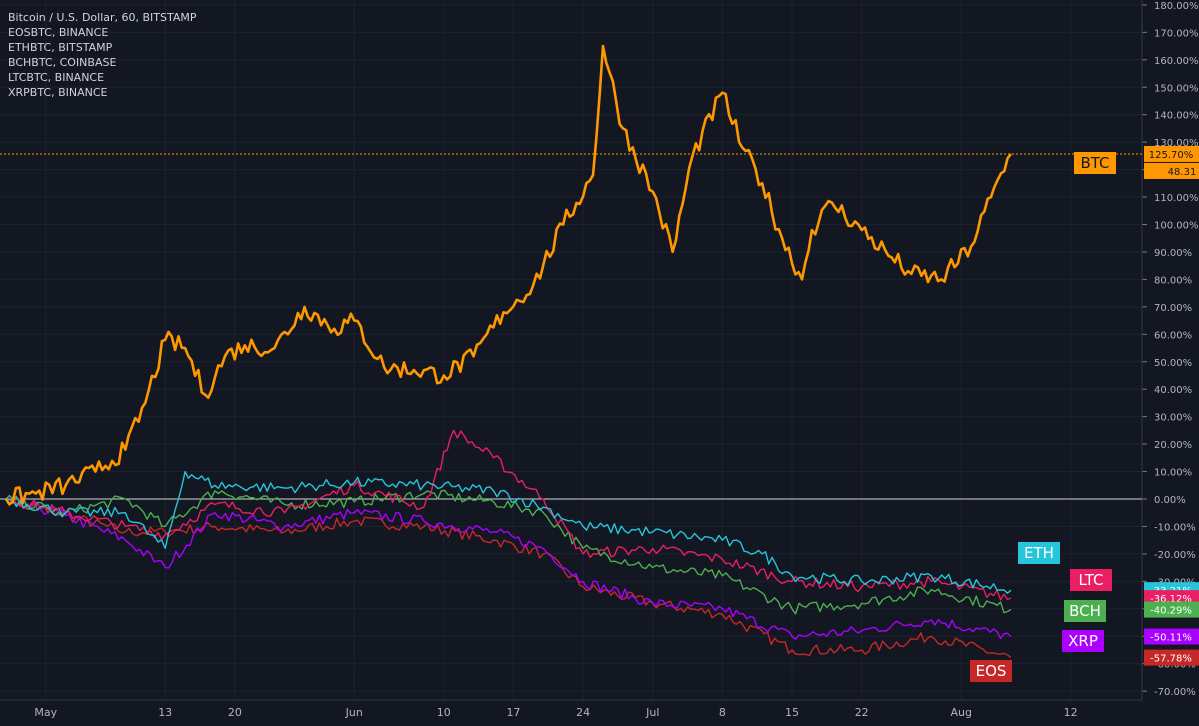 Image resolution: width=1199 pixels, height=726 pixels. I want to click on y-tick-label: 50.00%, so click(1173, 363).